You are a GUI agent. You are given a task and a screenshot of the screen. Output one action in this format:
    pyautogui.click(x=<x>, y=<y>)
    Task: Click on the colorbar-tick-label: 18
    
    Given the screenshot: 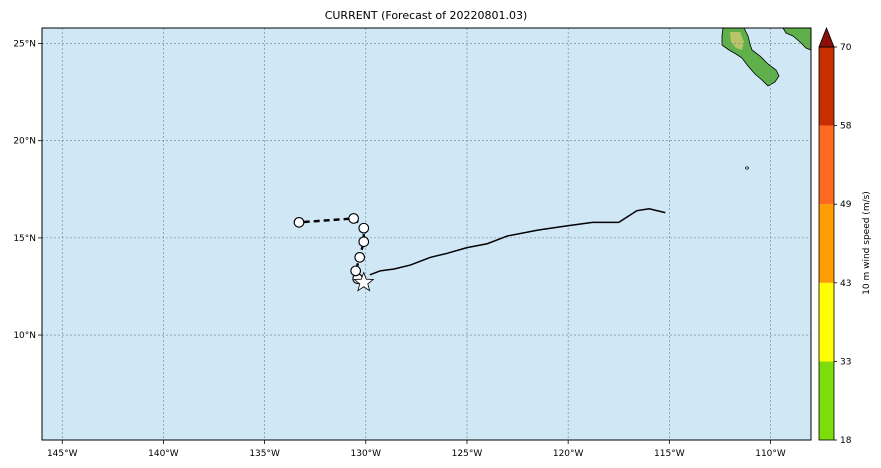 What is the action you would take?
    pyautogui.click(x=846, y=441)
    